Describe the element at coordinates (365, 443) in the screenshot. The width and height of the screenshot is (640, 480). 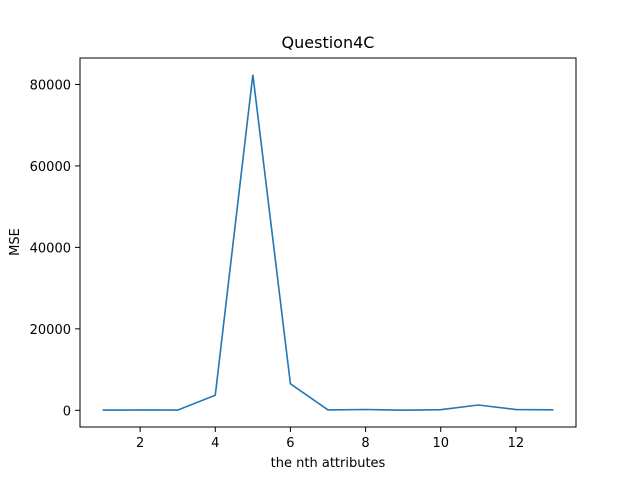
I see `x-tick-label-8: 8` at that location.